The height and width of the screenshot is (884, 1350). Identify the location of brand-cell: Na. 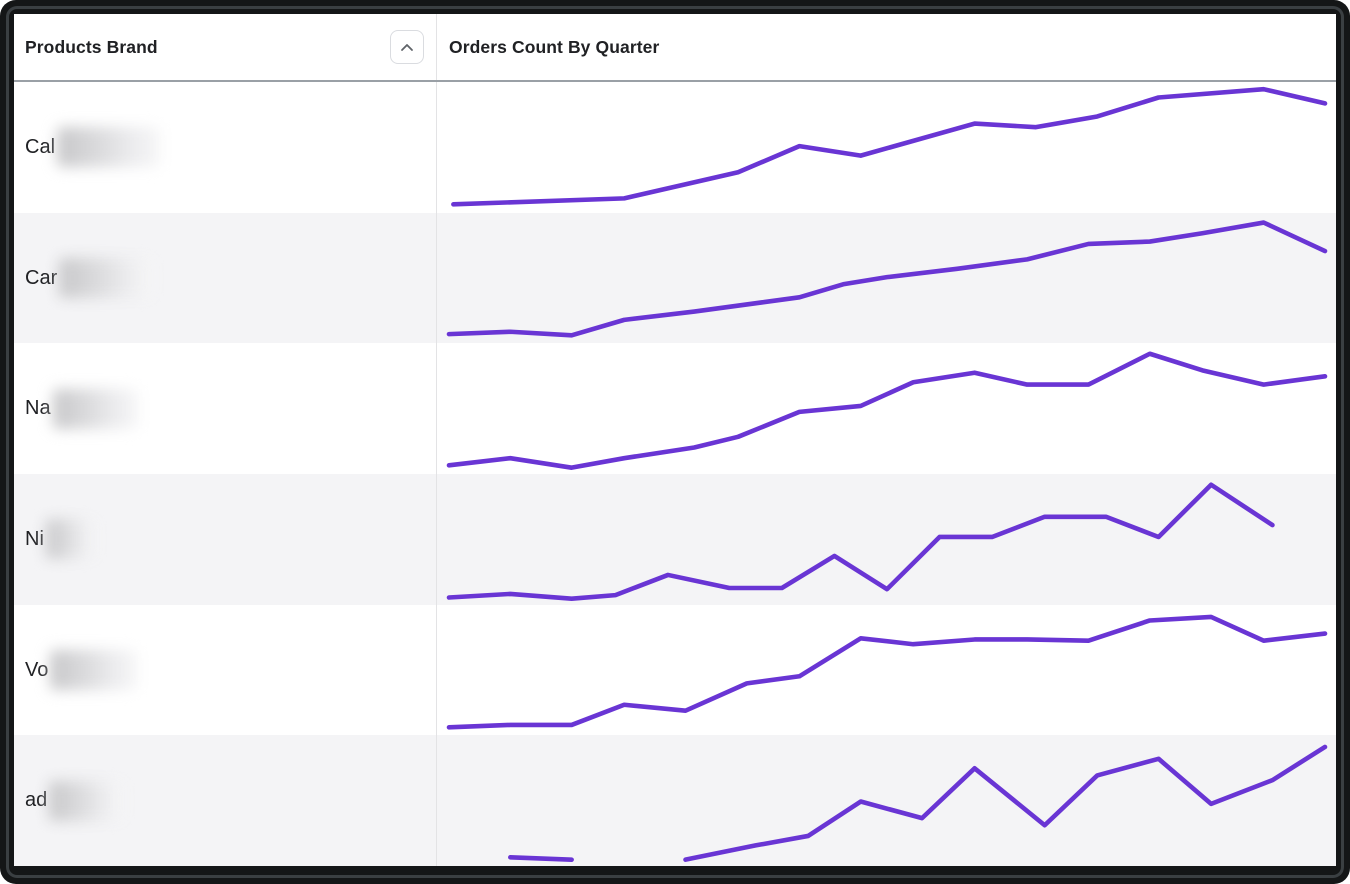
(225, 409).